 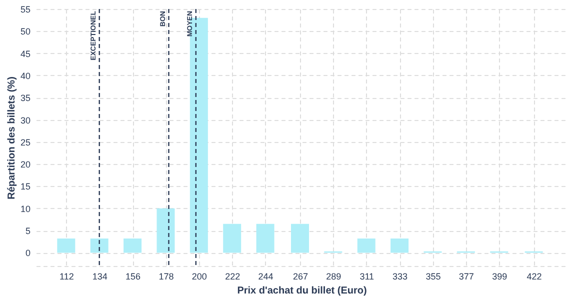 What do you see at coordinates (334, 277) in the screenshot?
I see `x-tick-label: 289` at bounding box center [334, 277].